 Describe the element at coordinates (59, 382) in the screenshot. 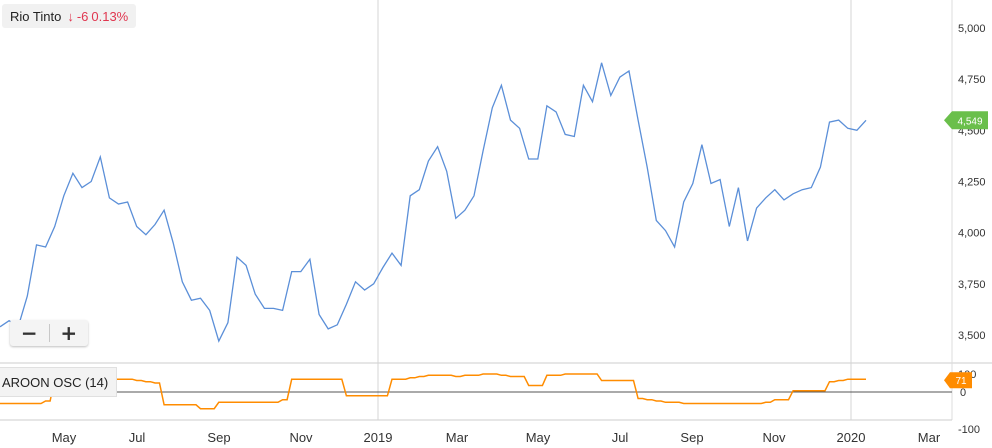

I see `indicator-label: AROON OSC (14)` at that location.